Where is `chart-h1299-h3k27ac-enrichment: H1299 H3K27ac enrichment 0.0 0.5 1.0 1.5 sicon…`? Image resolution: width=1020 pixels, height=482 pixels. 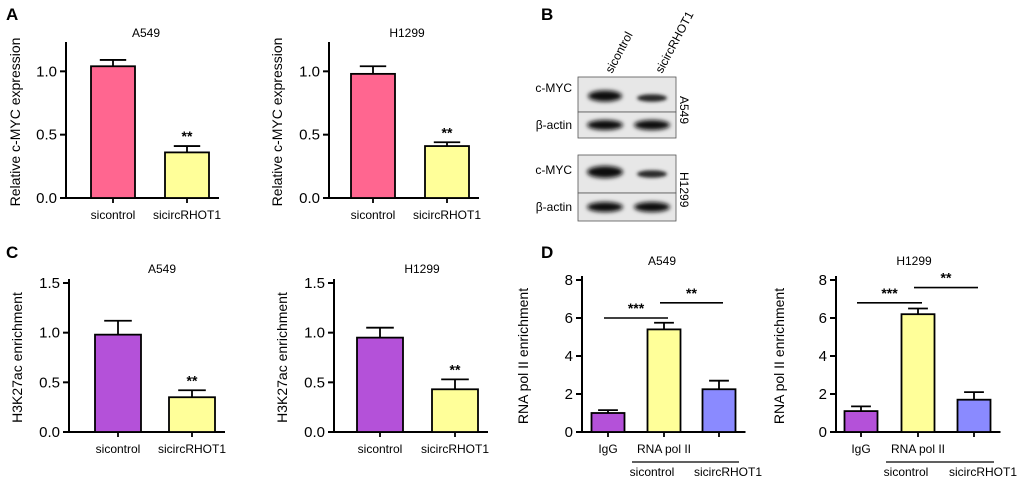 chart-h1299-h3k27ac-enrichment: H1299 H3K27ac enrichment 0.0 0.5 1.0 1.5 sicon… is located at coordinates (381, 359).